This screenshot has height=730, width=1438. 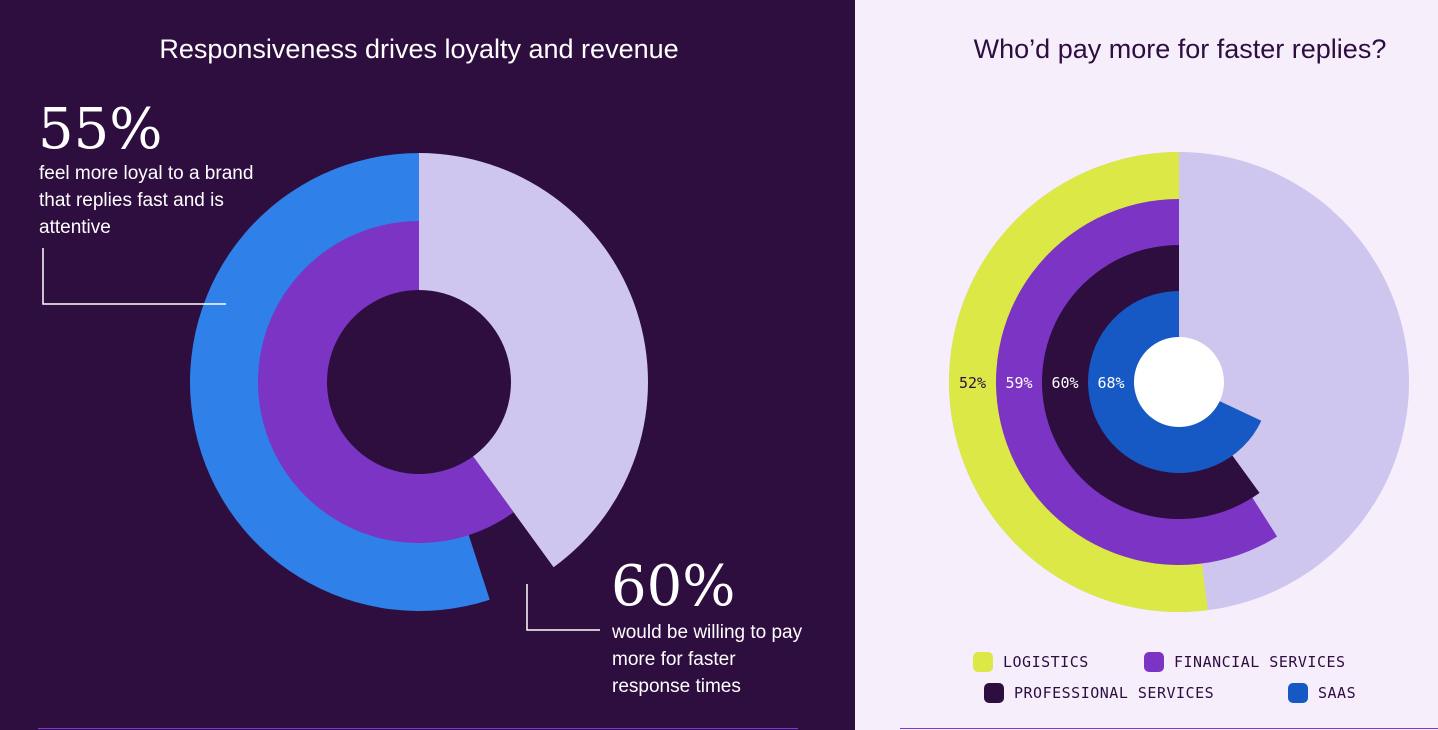 What do you see at coordinates (100, 129) in the screenshot?
I see `loyalty-stat-value: 55%` at bounding box center [100, 129].